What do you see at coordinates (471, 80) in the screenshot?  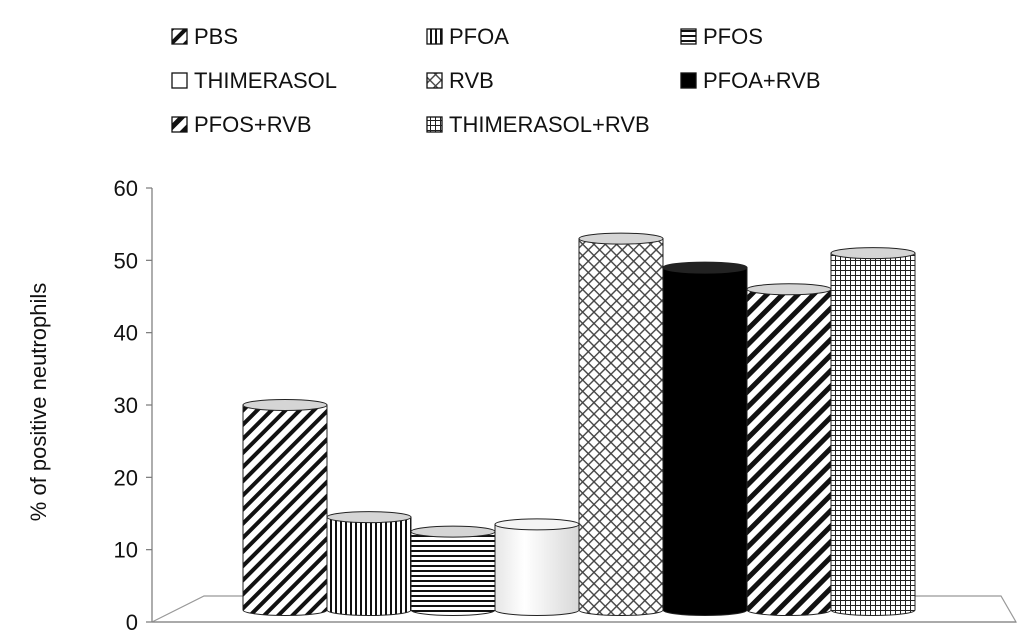 I see `legend-label: RVB` at bounding box center [471, 80].